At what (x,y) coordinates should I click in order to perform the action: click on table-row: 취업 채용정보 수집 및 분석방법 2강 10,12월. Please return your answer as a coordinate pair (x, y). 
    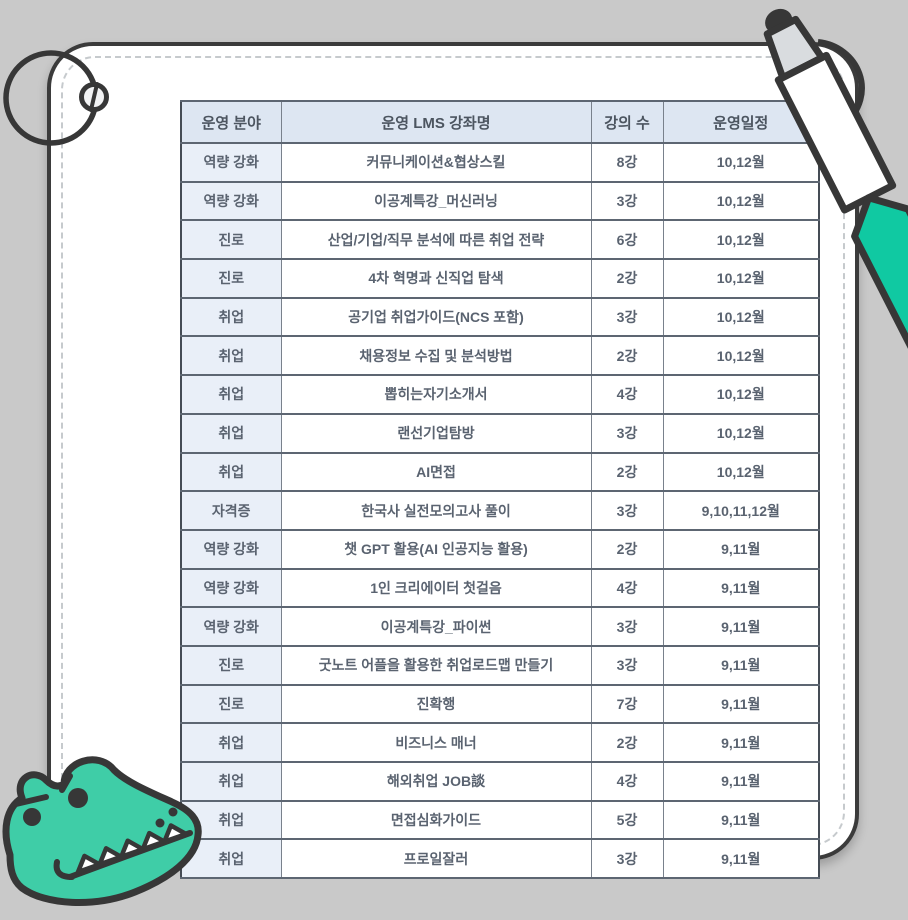
    Looking at the image, I should click on (500, 356).